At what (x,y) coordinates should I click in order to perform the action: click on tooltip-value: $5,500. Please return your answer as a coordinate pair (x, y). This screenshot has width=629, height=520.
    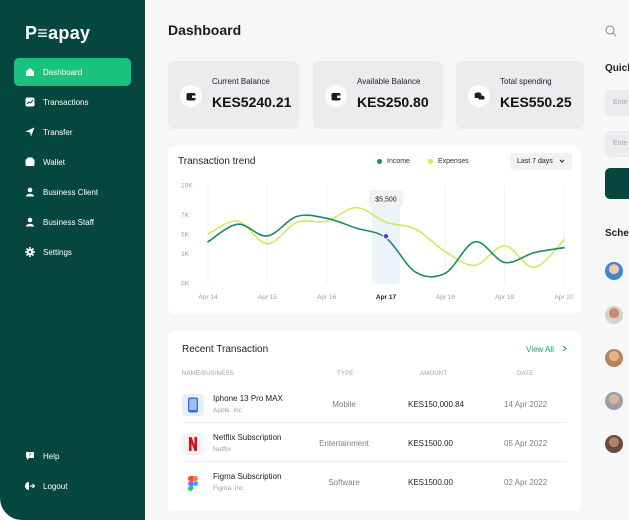
    Looking at the image, I should click on (386, 200).